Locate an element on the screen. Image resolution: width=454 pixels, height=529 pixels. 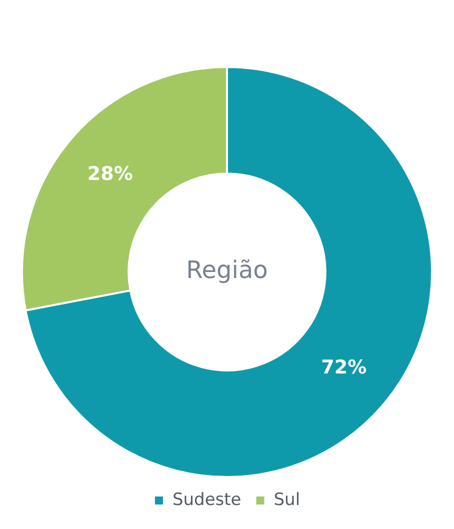
legend-label: Sul is located at coordinates (287, 500).